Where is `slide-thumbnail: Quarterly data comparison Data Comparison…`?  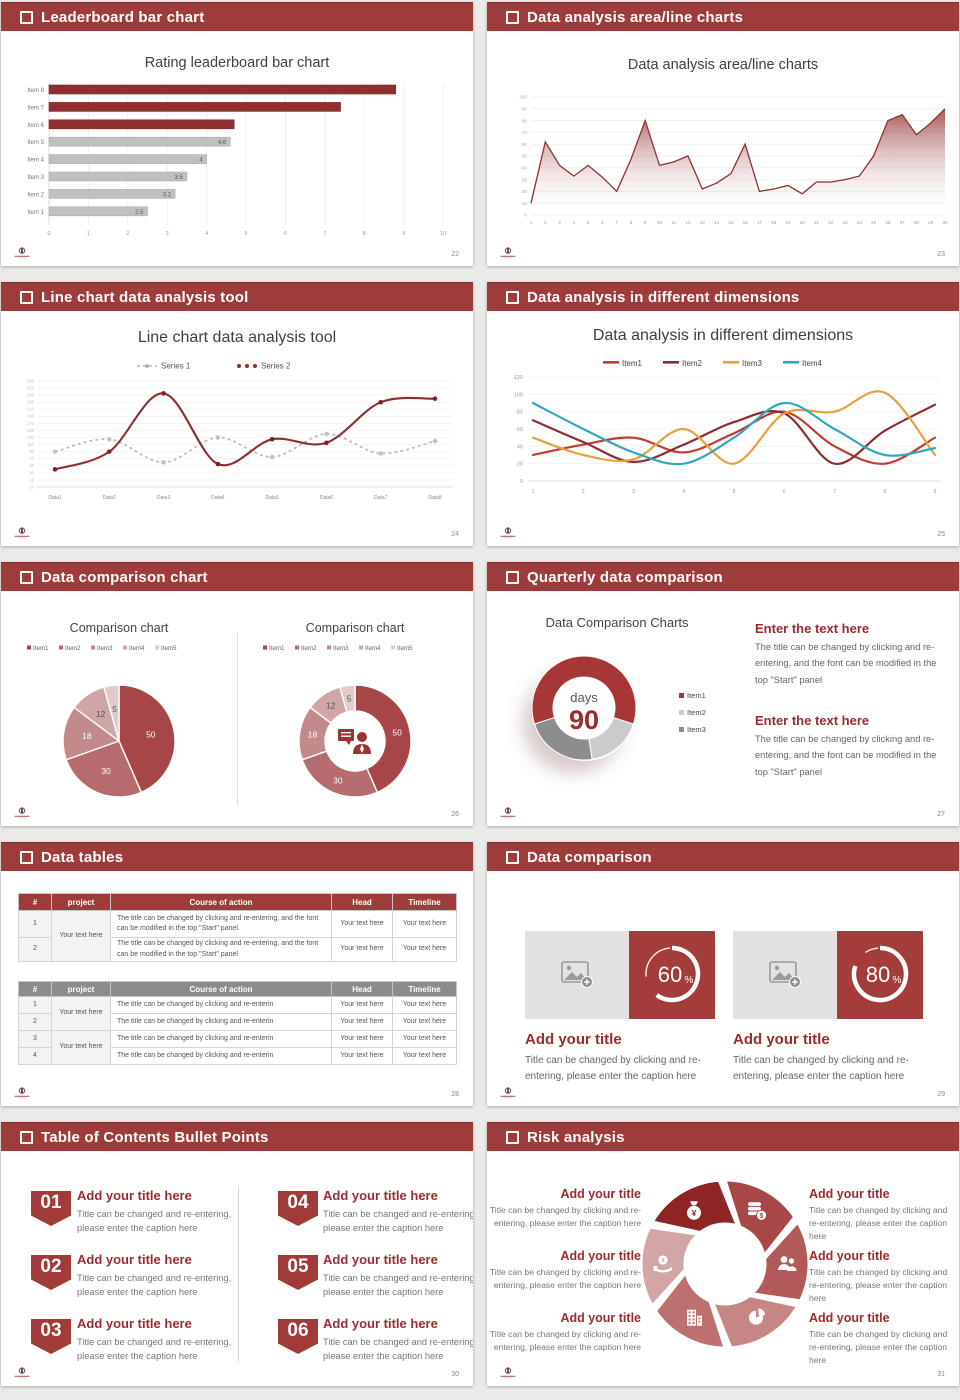 slide-thumbnail: Quarterly data comparison Data Comparison… is located at coordinates (723, 694).